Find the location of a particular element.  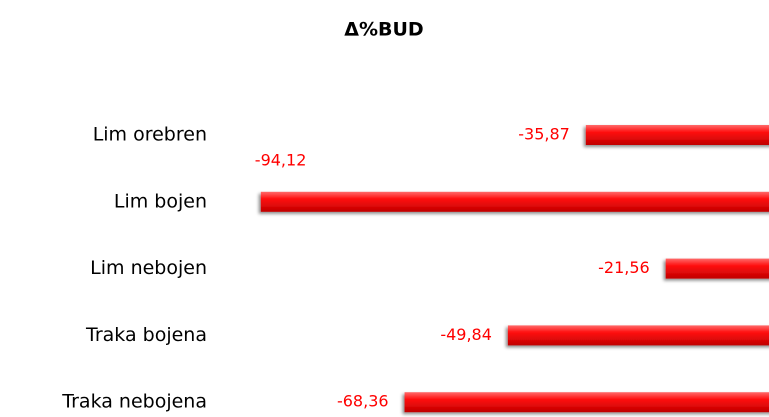

y-tick-label: Traka nebojena is located at coordinates (134, 402).